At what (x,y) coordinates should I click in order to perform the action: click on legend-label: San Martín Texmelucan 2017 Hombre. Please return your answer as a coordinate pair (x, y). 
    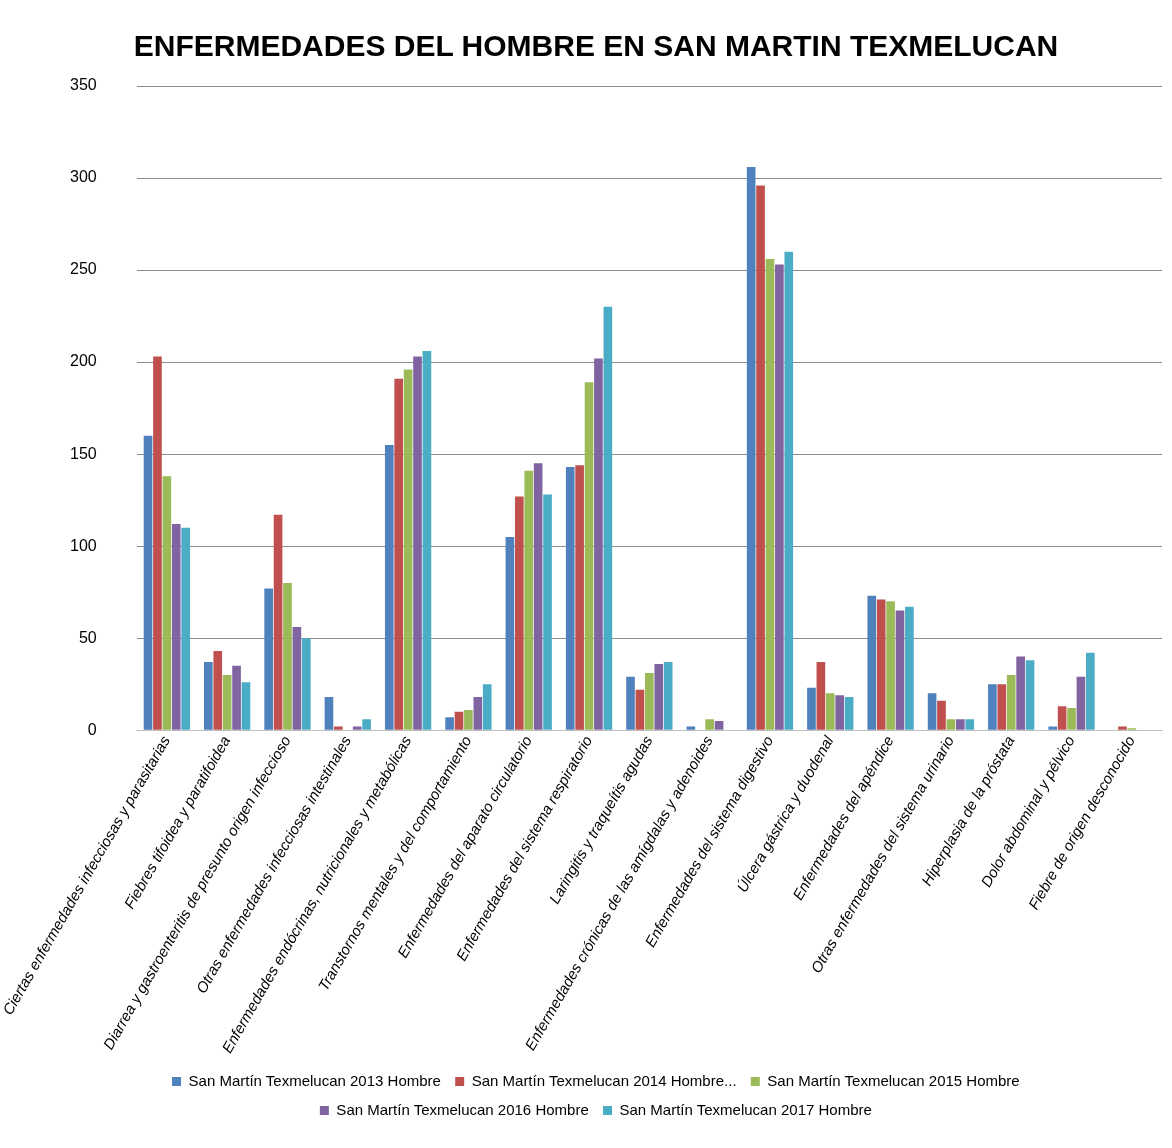
    Looking at the image, I should click on (745, 1109).